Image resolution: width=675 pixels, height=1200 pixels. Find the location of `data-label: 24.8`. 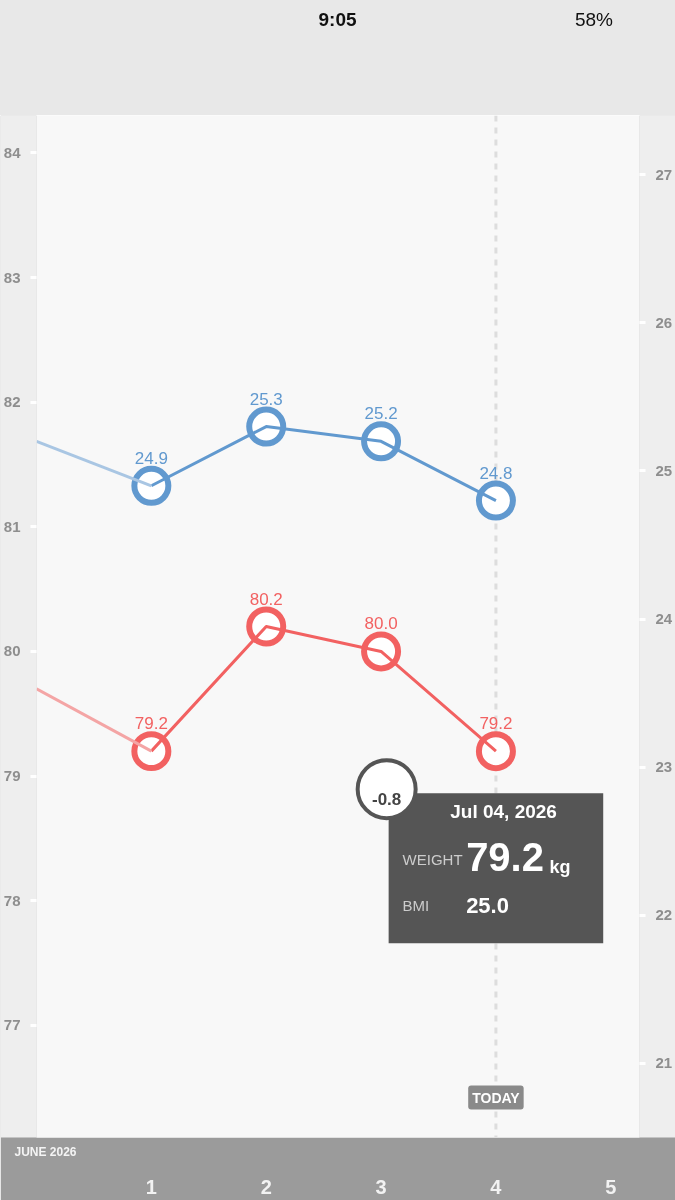

data-label: 24.8 is located at coordinates (496, 473).